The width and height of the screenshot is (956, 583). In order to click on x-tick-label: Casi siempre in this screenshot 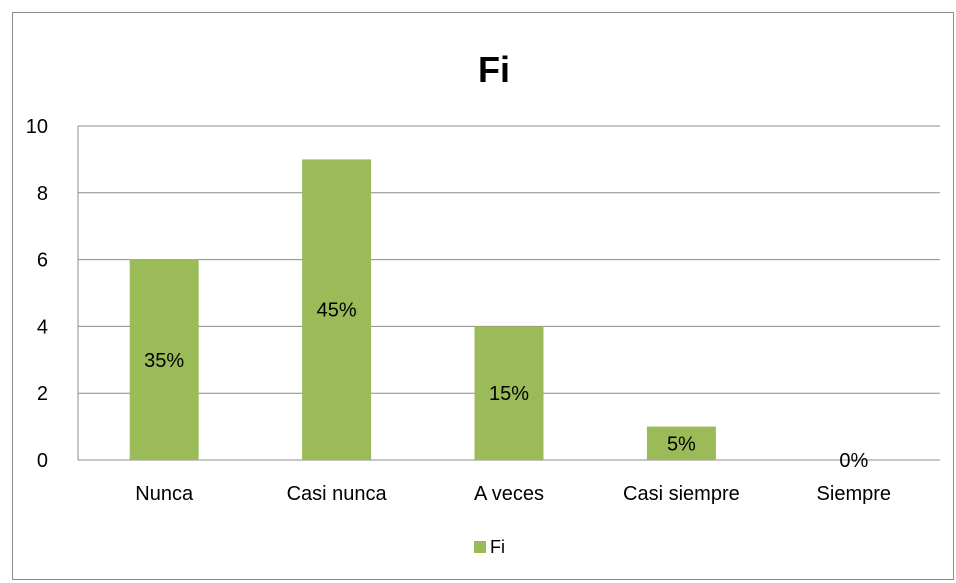, I will do `click(681, 494)`.